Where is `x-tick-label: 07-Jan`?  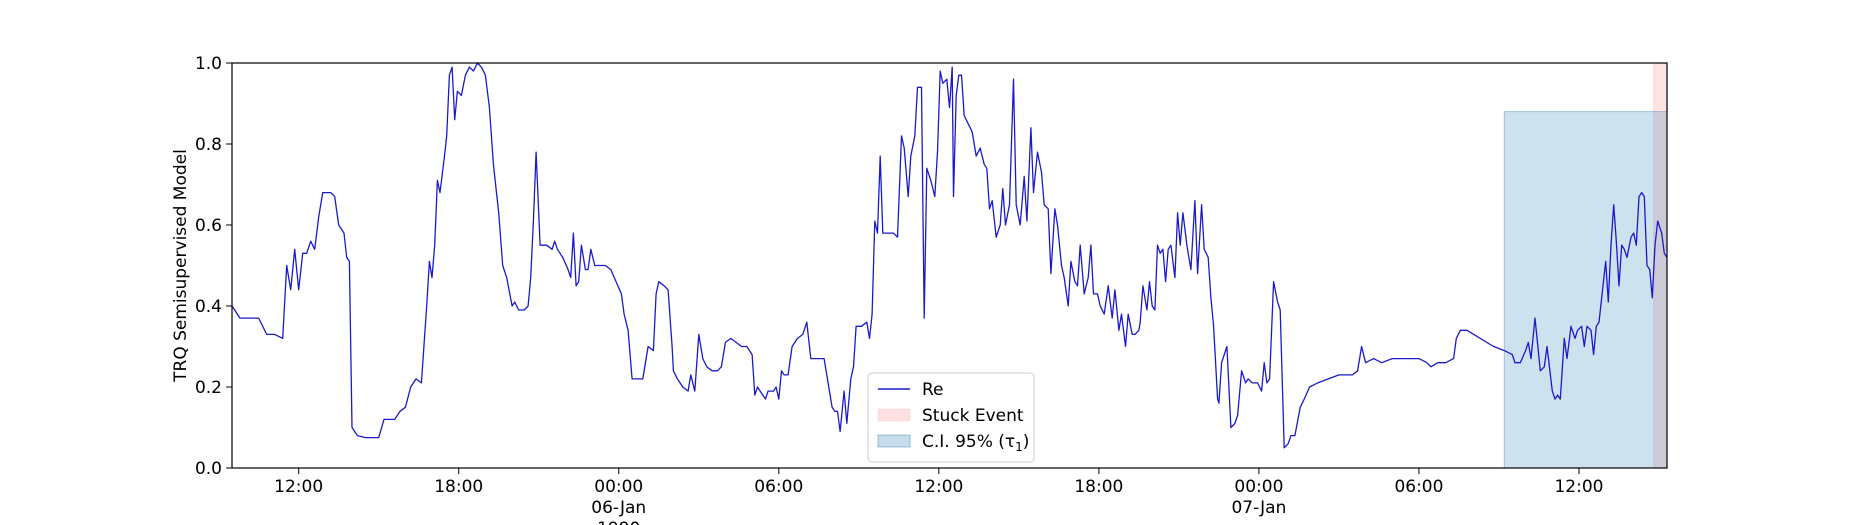 x-tick-label: 07-Jan is located at coordinates (1258, 508).